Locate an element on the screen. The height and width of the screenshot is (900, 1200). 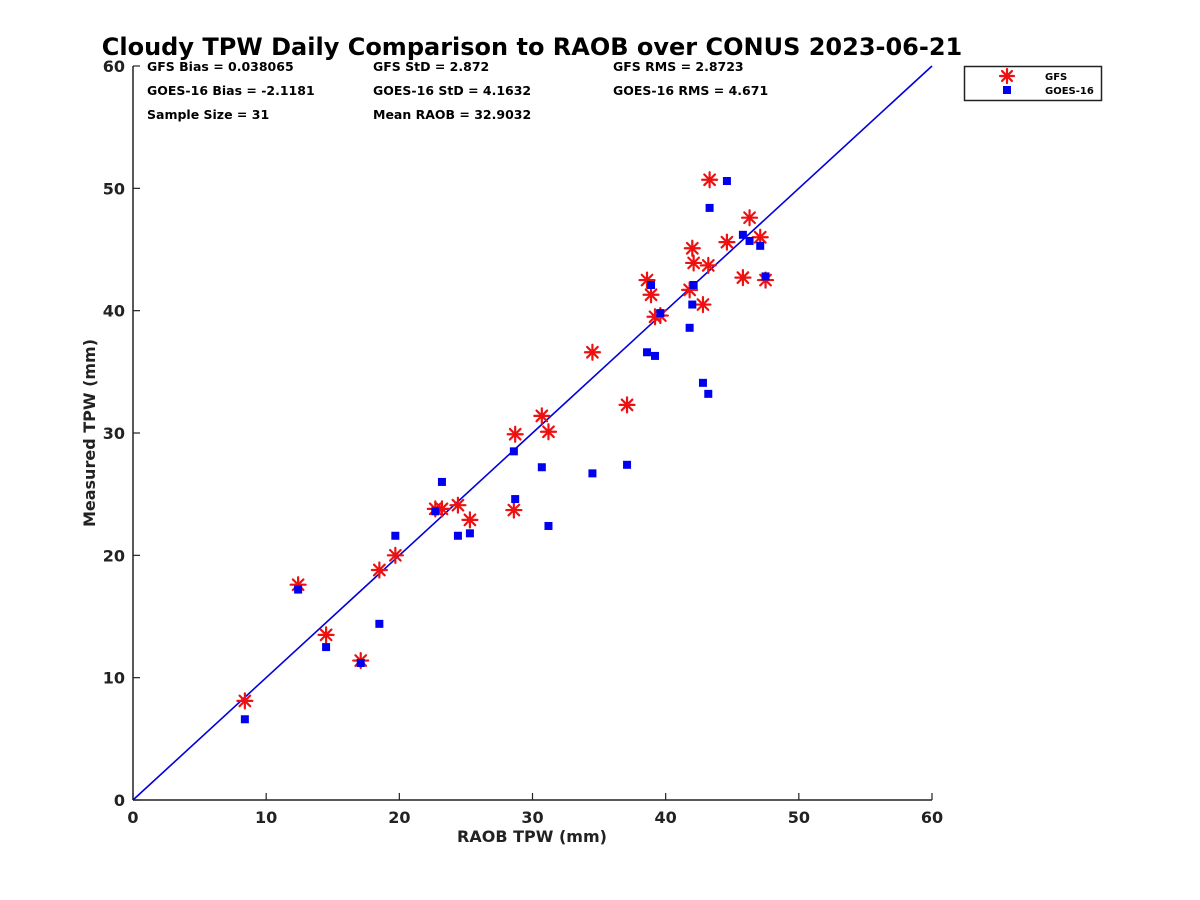
x-tick-label: 10 is located at coordinates (266, 817).